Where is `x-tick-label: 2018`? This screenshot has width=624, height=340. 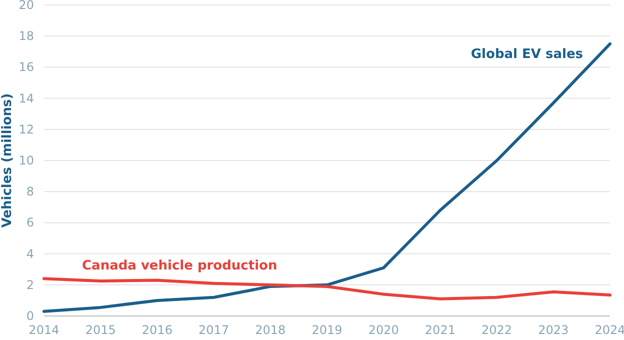 x-tick-label: 2018 is located at coordinates (270, 330).